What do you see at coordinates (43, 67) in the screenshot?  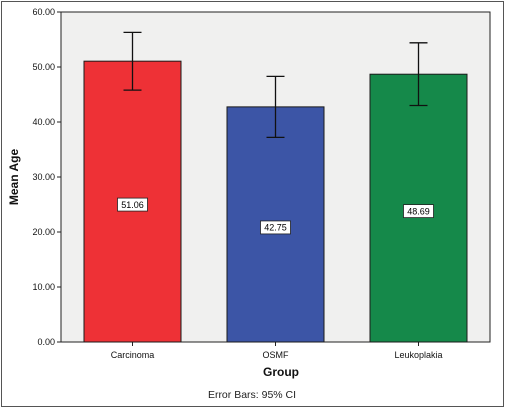 I see `y-tick-label: 50.00` at bounding box center [43, 67].